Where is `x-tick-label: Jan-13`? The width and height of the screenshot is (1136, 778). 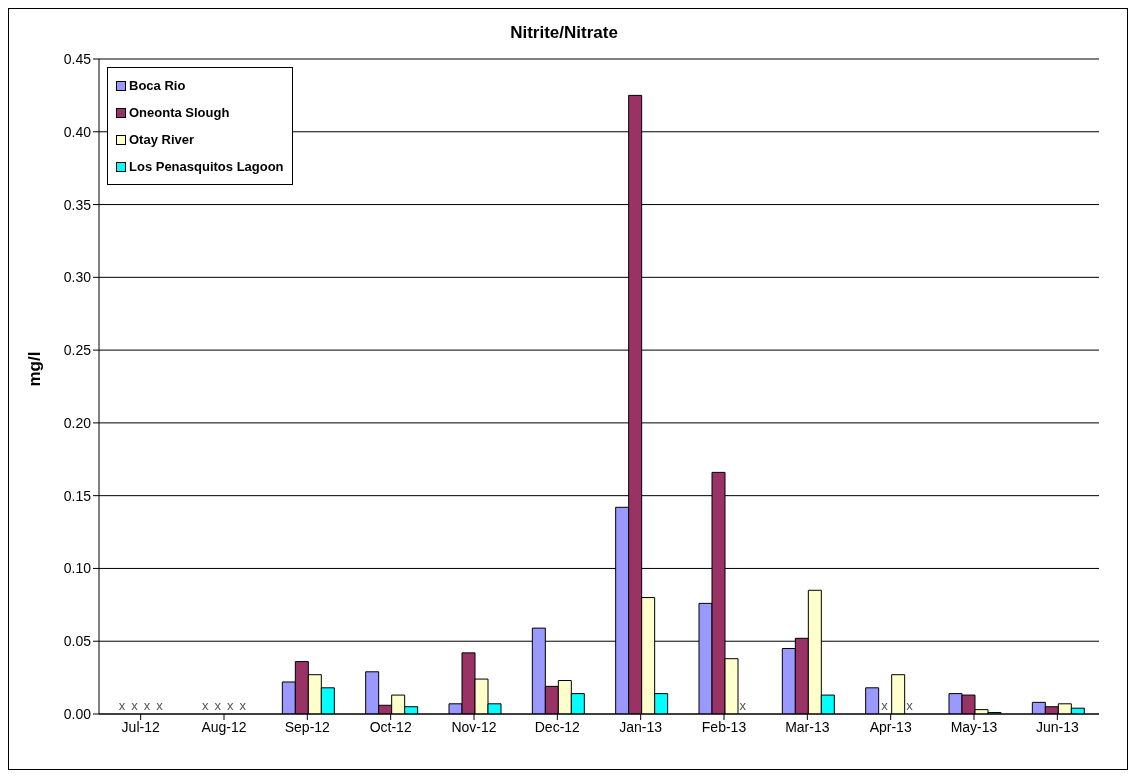 x-tick-label: Jan-13 is located at coordinates (641, 726).